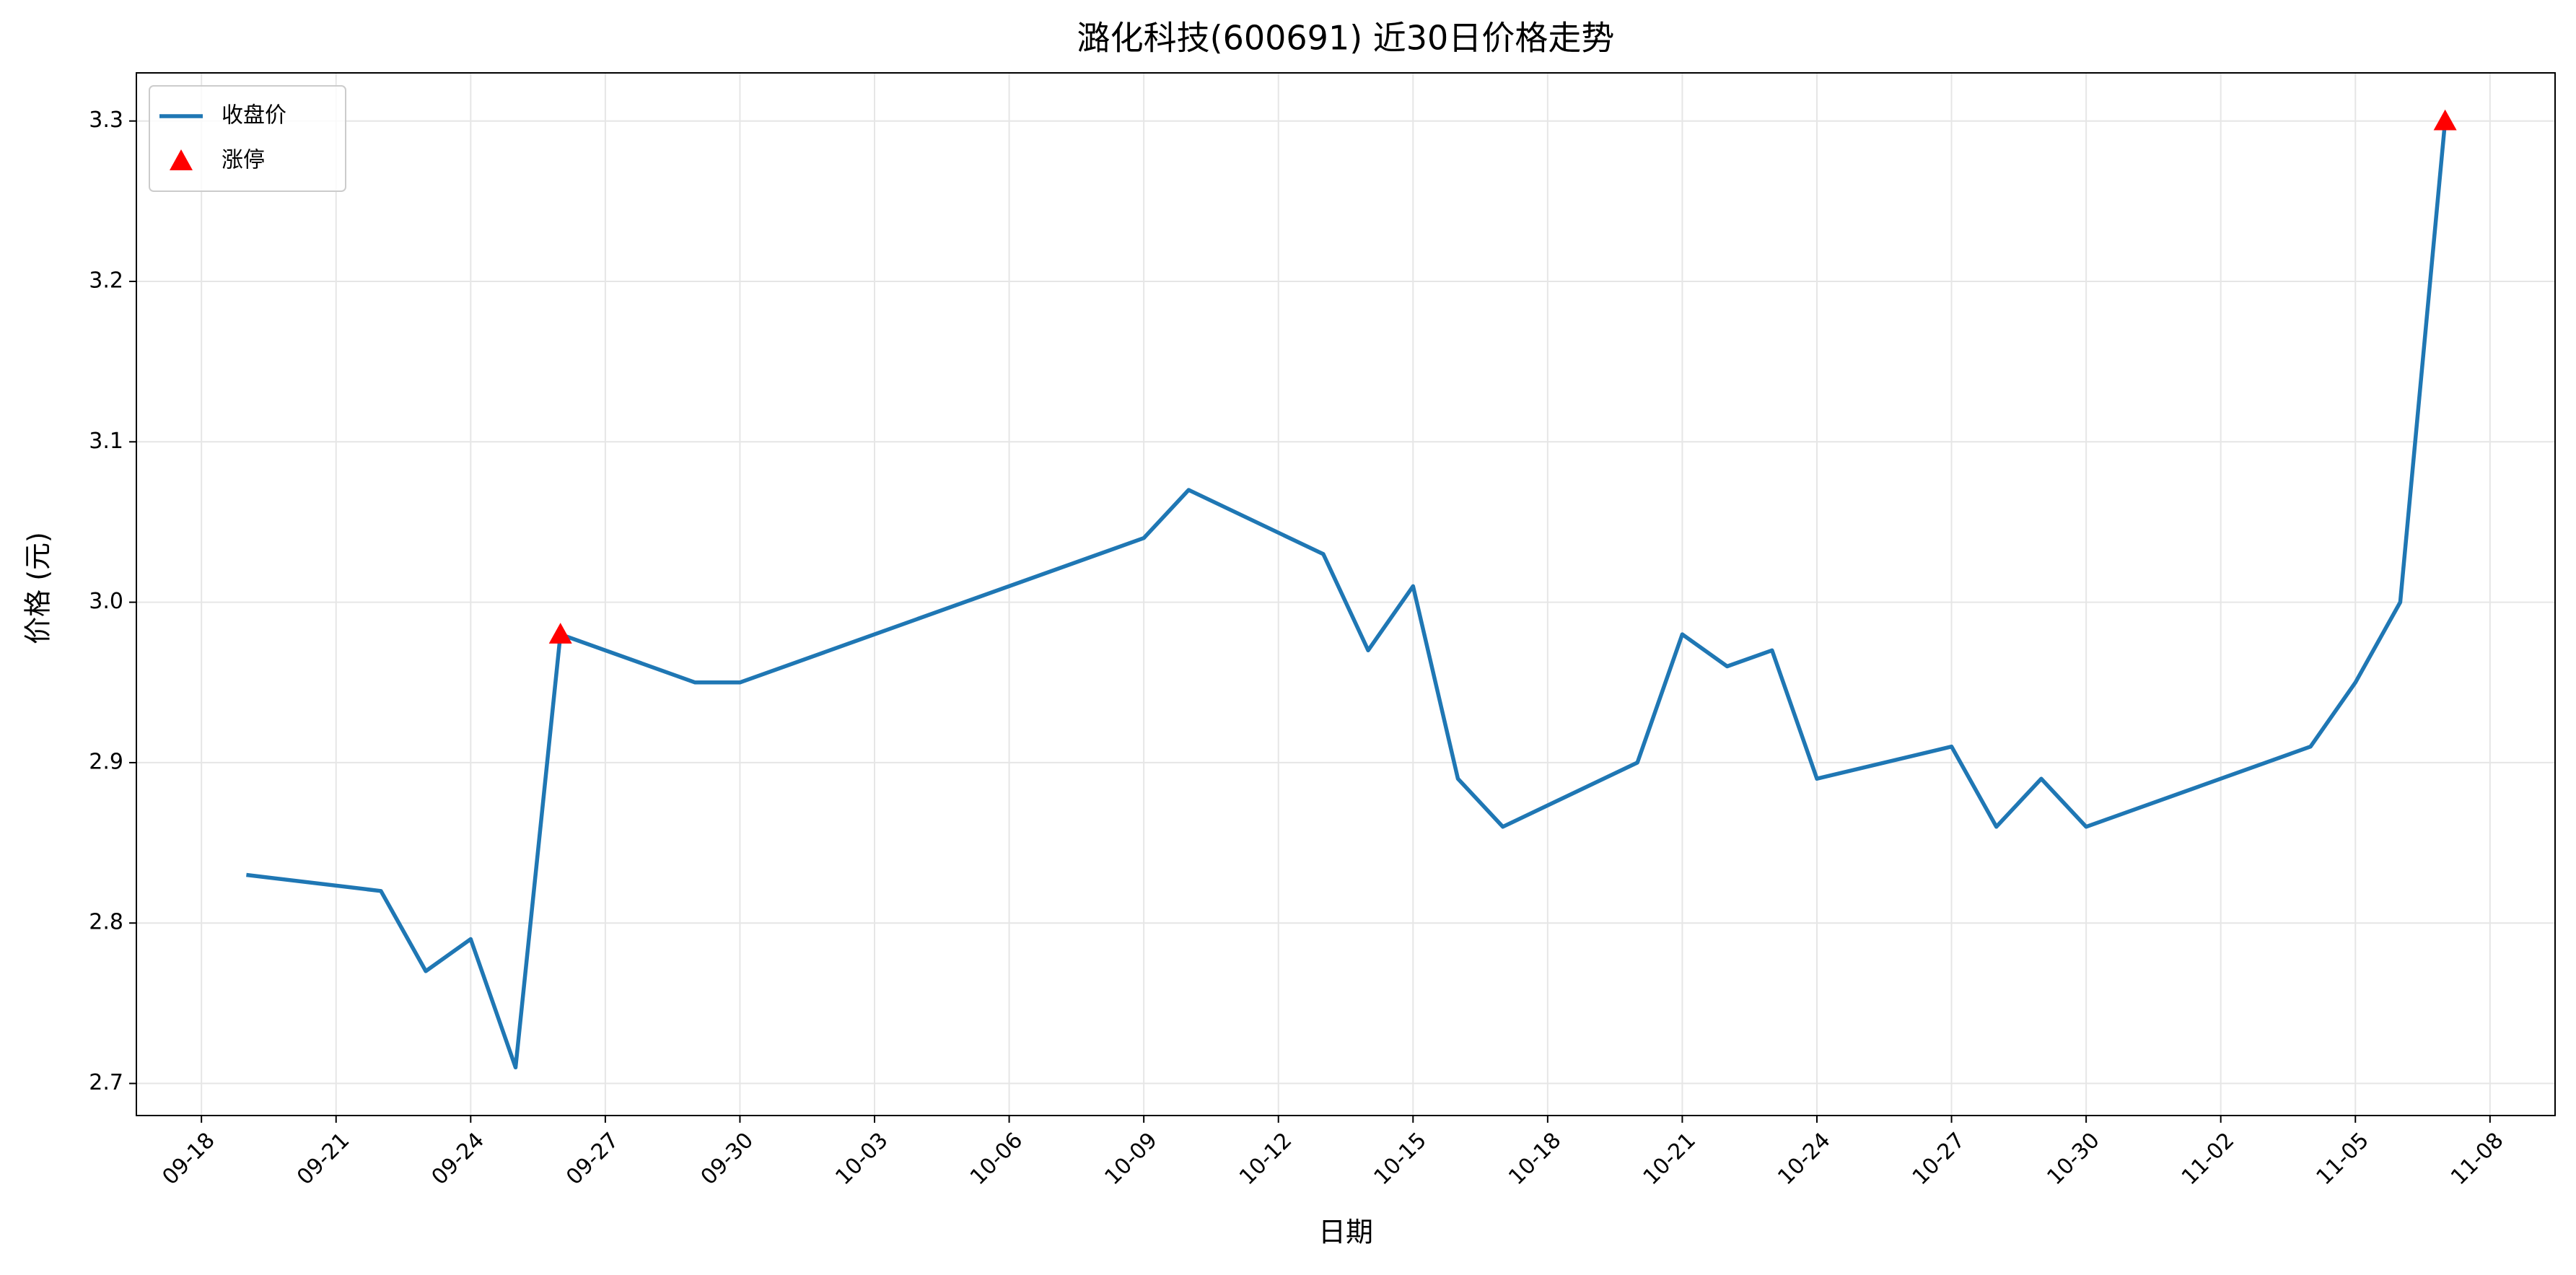 The width and height of the screenshot is (2576, 1275). Describe the element at coordinates (106, 281) in the screenshot. I see `y-tick-label: 3.2` at that location.